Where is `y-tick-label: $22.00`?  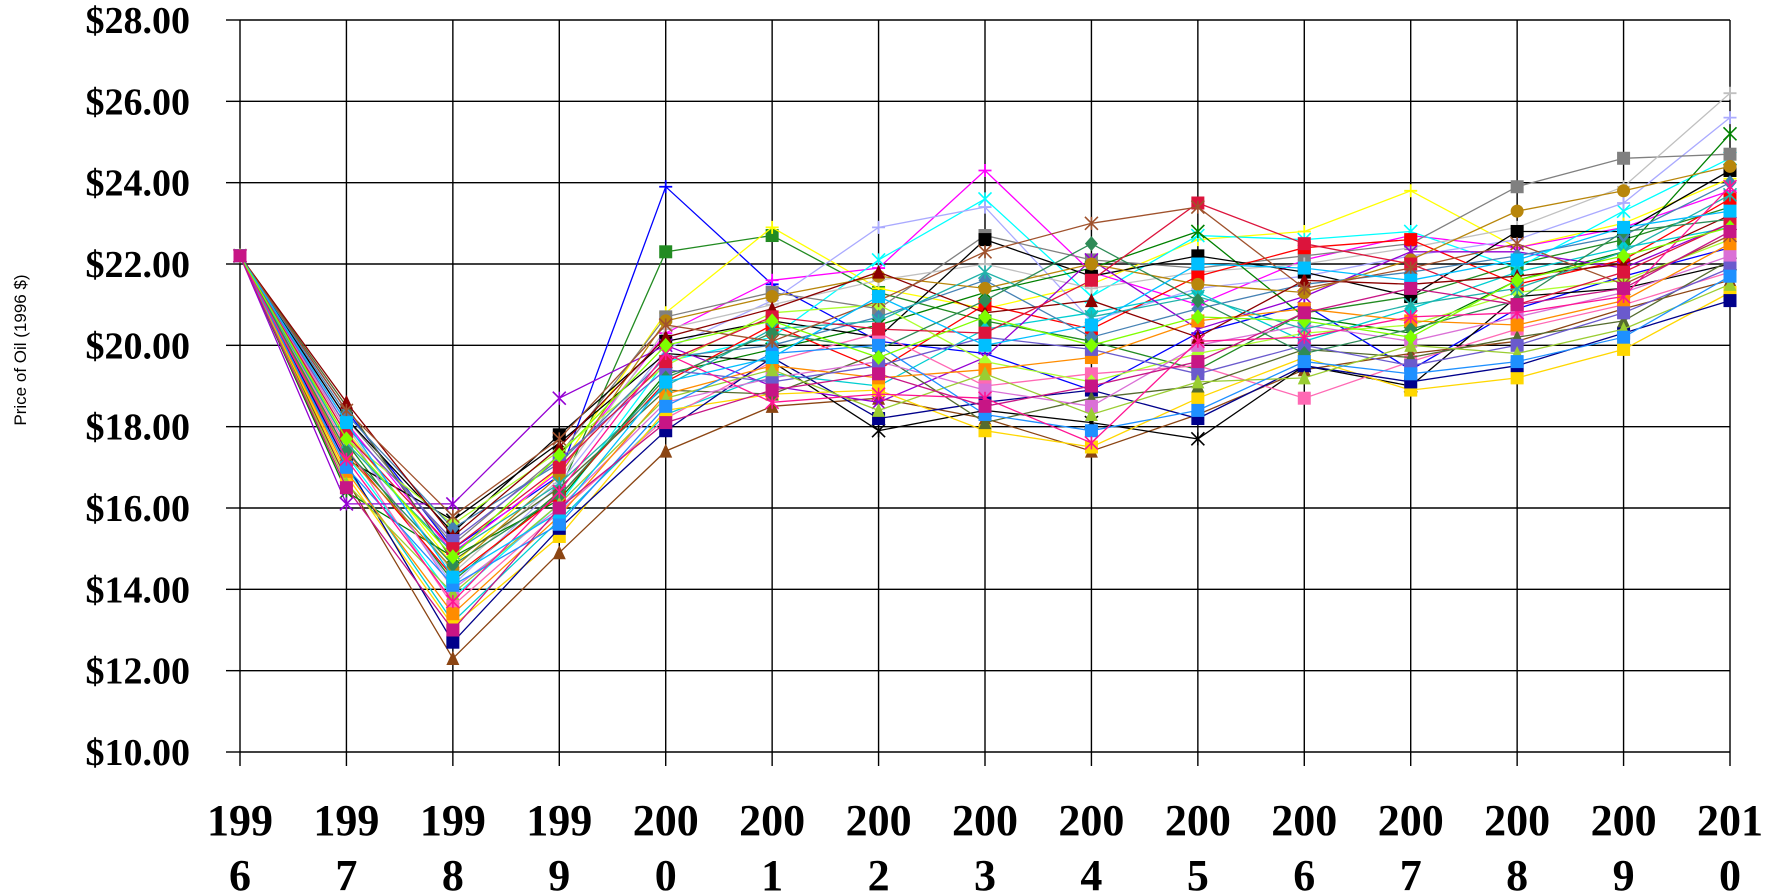
y-tick-label: $22.00 is located at coordinates (138, 265).